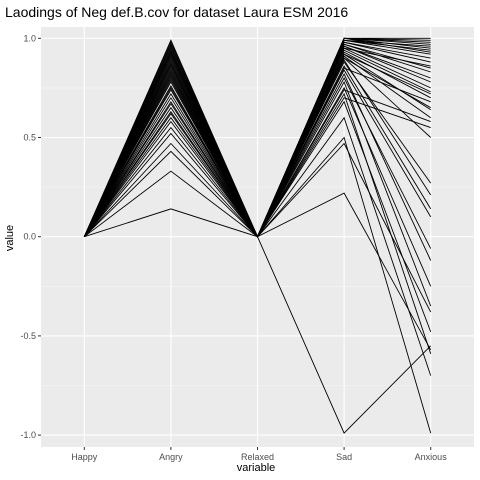 The width and height of the screenshot is (480, 480). I want to click on y-tick-label: -1.0, so click(28, 435).